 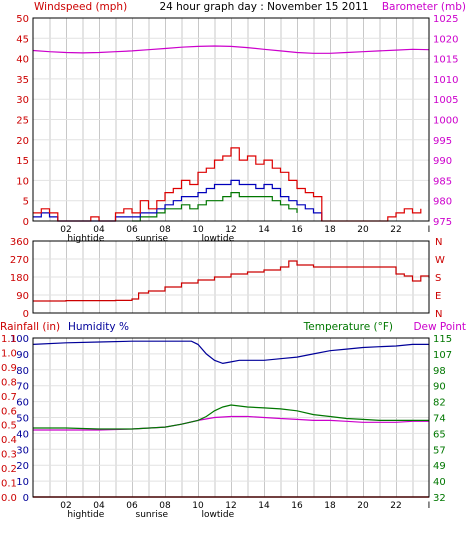 What do you see at coordinates (395, 506) in the screenshot?
I see `panel3-x-tick-label: 22` at bounding box center [395, 506].